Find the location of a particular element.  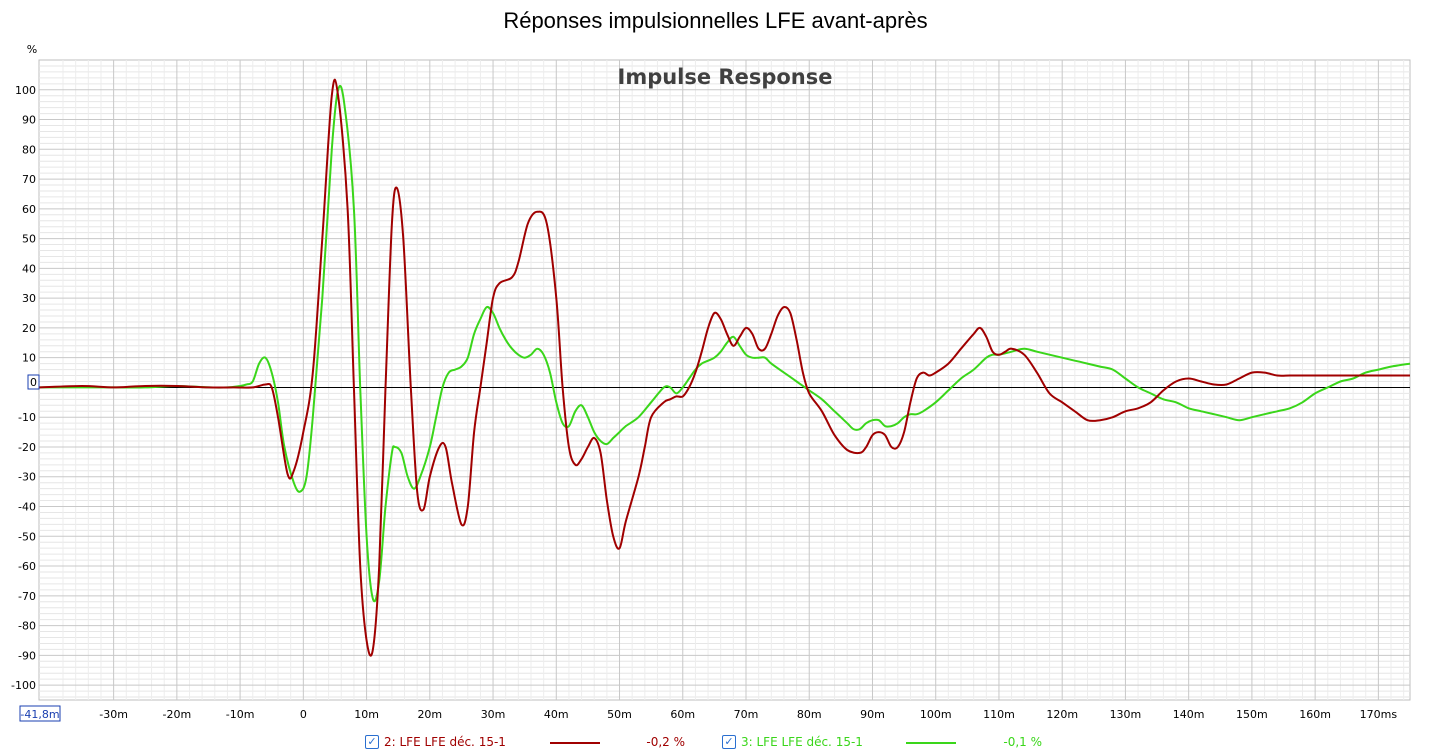

y-tick-label: -100 is located at coordinates (23, 685).